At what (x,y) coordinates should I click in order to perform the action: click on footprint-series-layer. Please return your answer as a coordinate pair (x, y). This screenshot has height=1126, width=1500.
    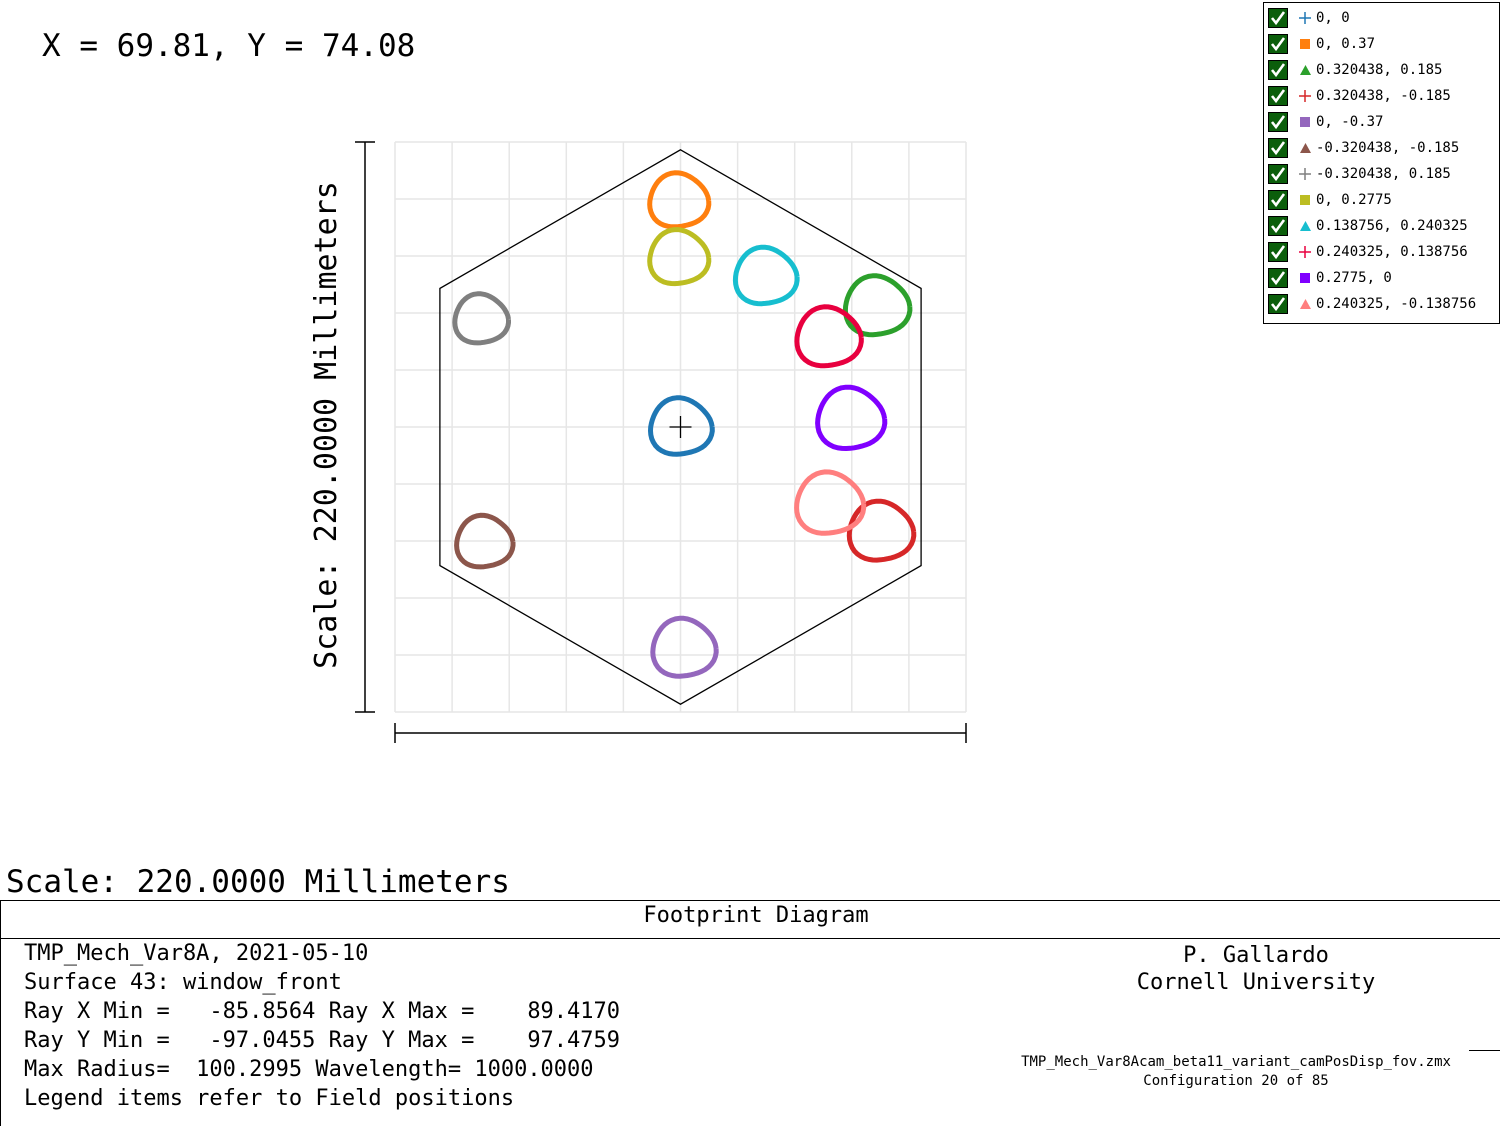
    Looking at the image, I should click on (684, 424).